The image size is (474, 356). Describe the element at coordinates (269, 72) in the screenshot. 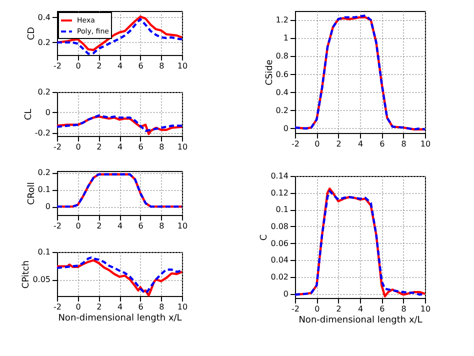

I see `y-axis-title: CSide` at that location.